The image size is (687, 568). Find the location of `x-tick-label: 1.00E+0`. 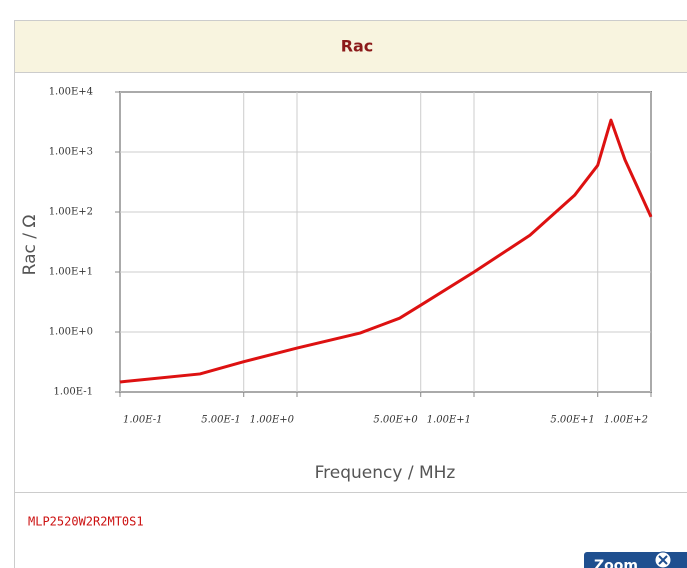

x-tick-label: 1.00E+0 is located at coordinates (272, 420).